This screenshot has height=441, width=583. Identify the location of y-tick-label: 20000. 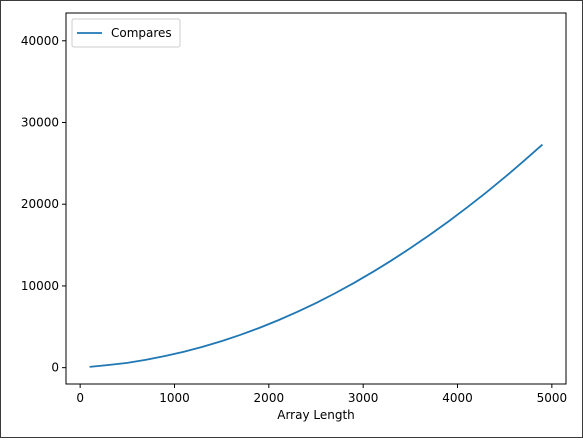
(40, 204).